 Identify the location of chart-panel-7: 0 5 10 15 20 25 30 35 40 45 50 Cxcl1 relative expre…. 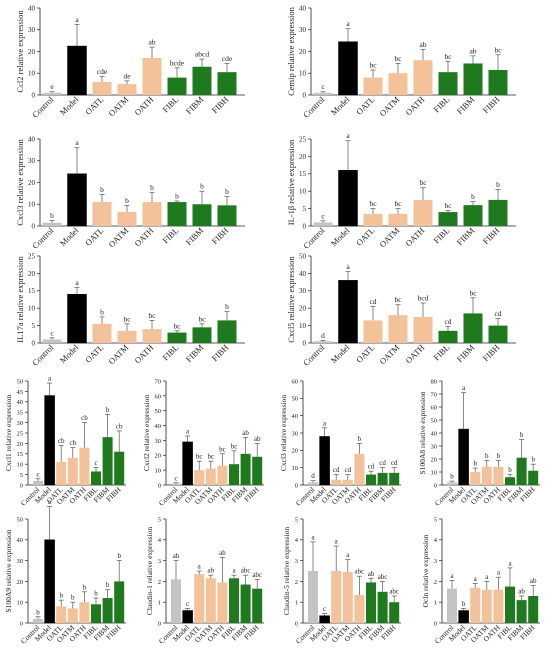
(65, 441).